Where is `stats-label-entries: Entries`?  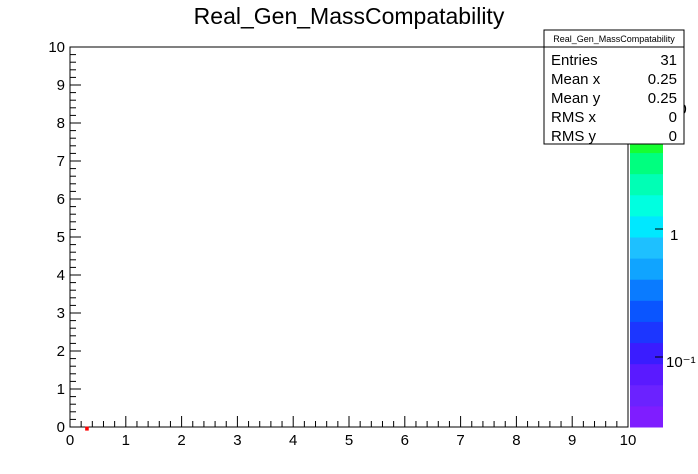
stats-label-entries: Entries is located at coordinates (574, 60).